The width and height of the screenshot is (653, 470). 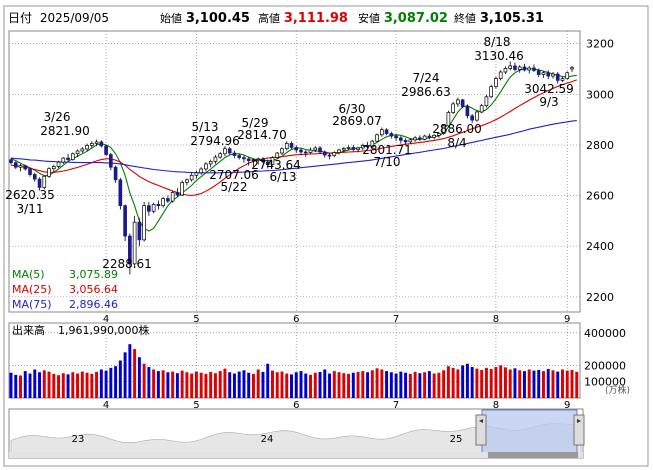 What do you see at coordinates (78, 439) in the screenshot?
I see `navigator-year-label: 23` at bounding box center [78, 439].